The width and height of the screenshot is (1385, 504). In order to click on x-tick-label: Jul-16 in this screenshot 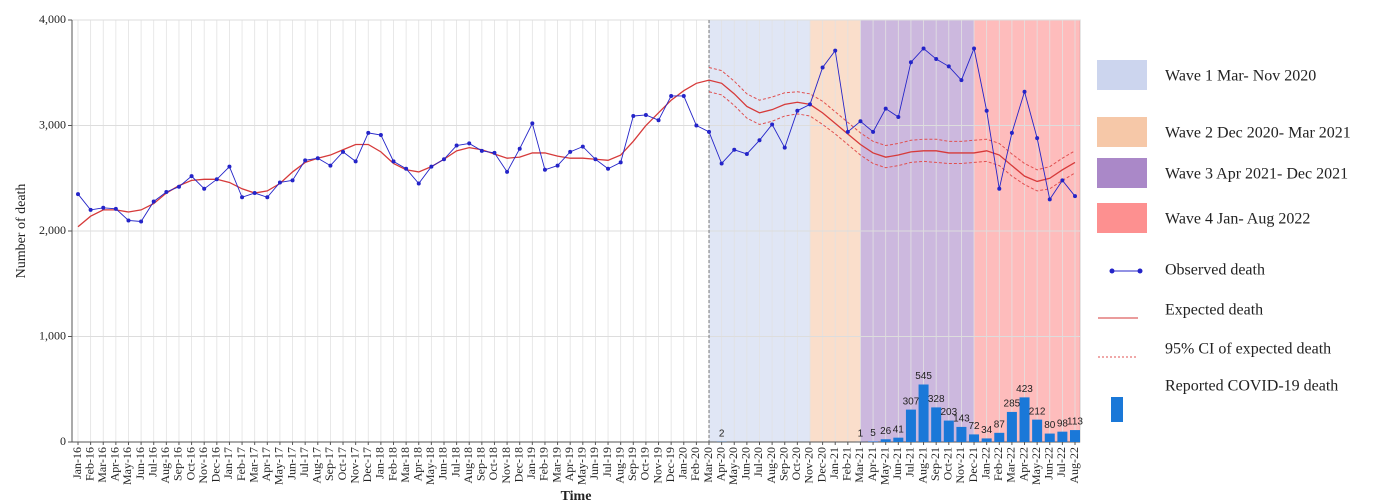, I will do `click(152, 462)`.